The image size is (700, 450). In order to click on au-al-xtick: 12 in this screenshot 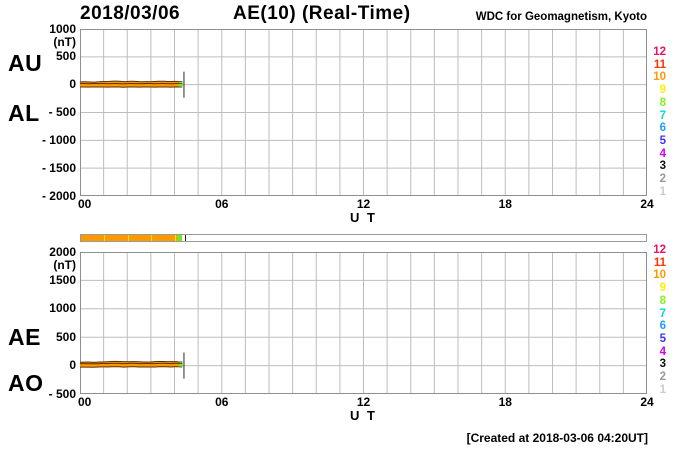, I will do `click(363, 204)`.